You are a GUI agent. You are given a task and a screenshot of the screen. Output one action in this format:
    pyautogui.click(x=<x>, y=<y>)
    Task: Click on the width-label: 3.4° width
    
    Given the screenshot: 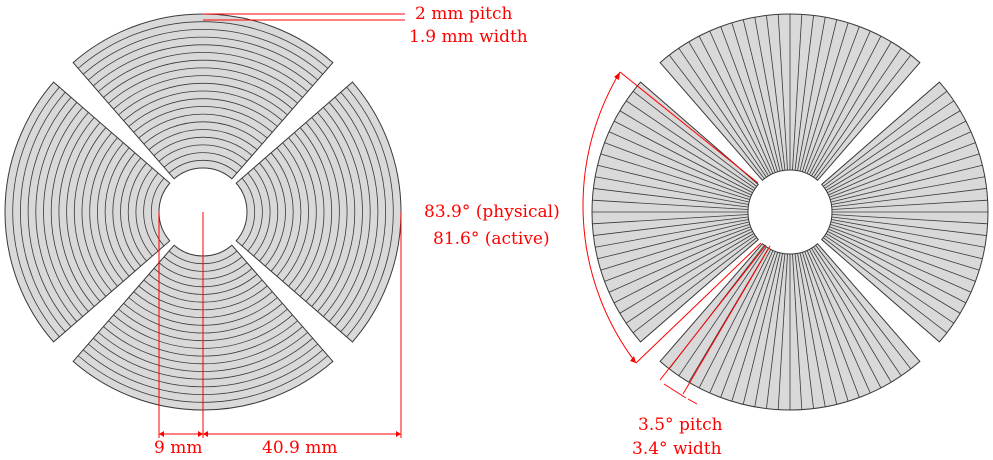 What is the action you would take?
    pyautogui.click(x=677, y=449)
    